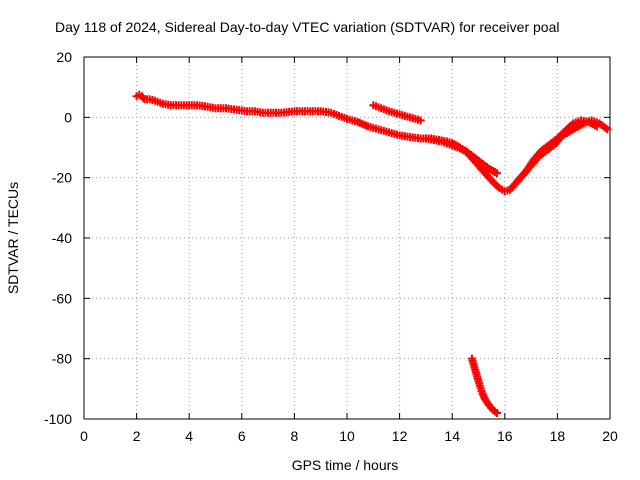 This screenshot has width=640, height=480. Describe the element at coordinates (189, 436) in the screenshot. I see `x-tick-label: 4` at that location.